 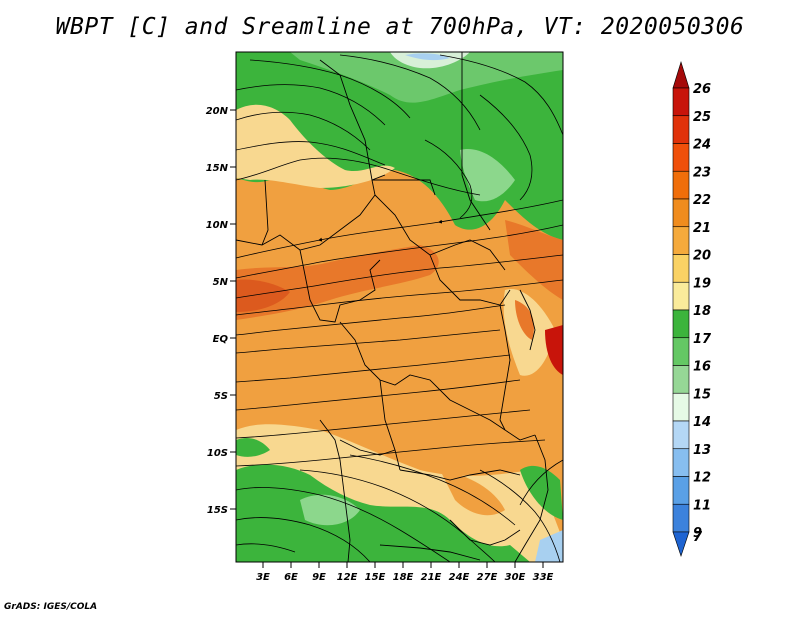 I want to click on colorbar-bottom-arrow, so click(x=681, y=544).